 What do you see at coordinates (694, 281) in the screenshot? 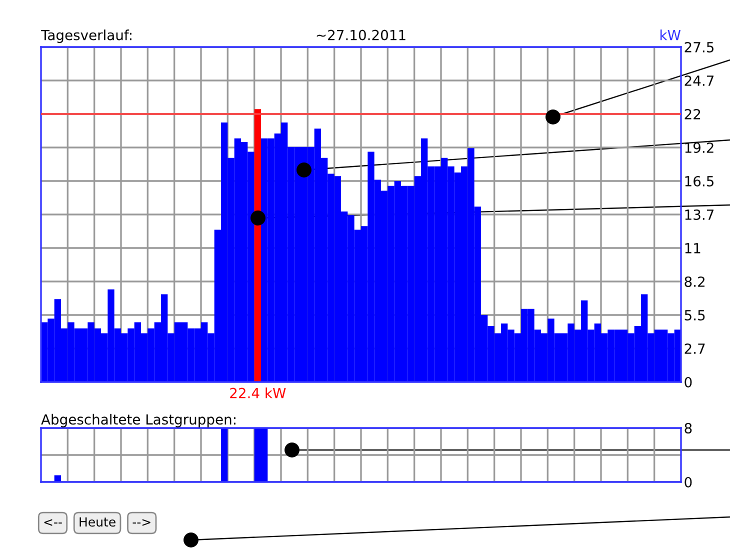
I see `y-tick-label: 8.2` at bounding box center [694, 281].